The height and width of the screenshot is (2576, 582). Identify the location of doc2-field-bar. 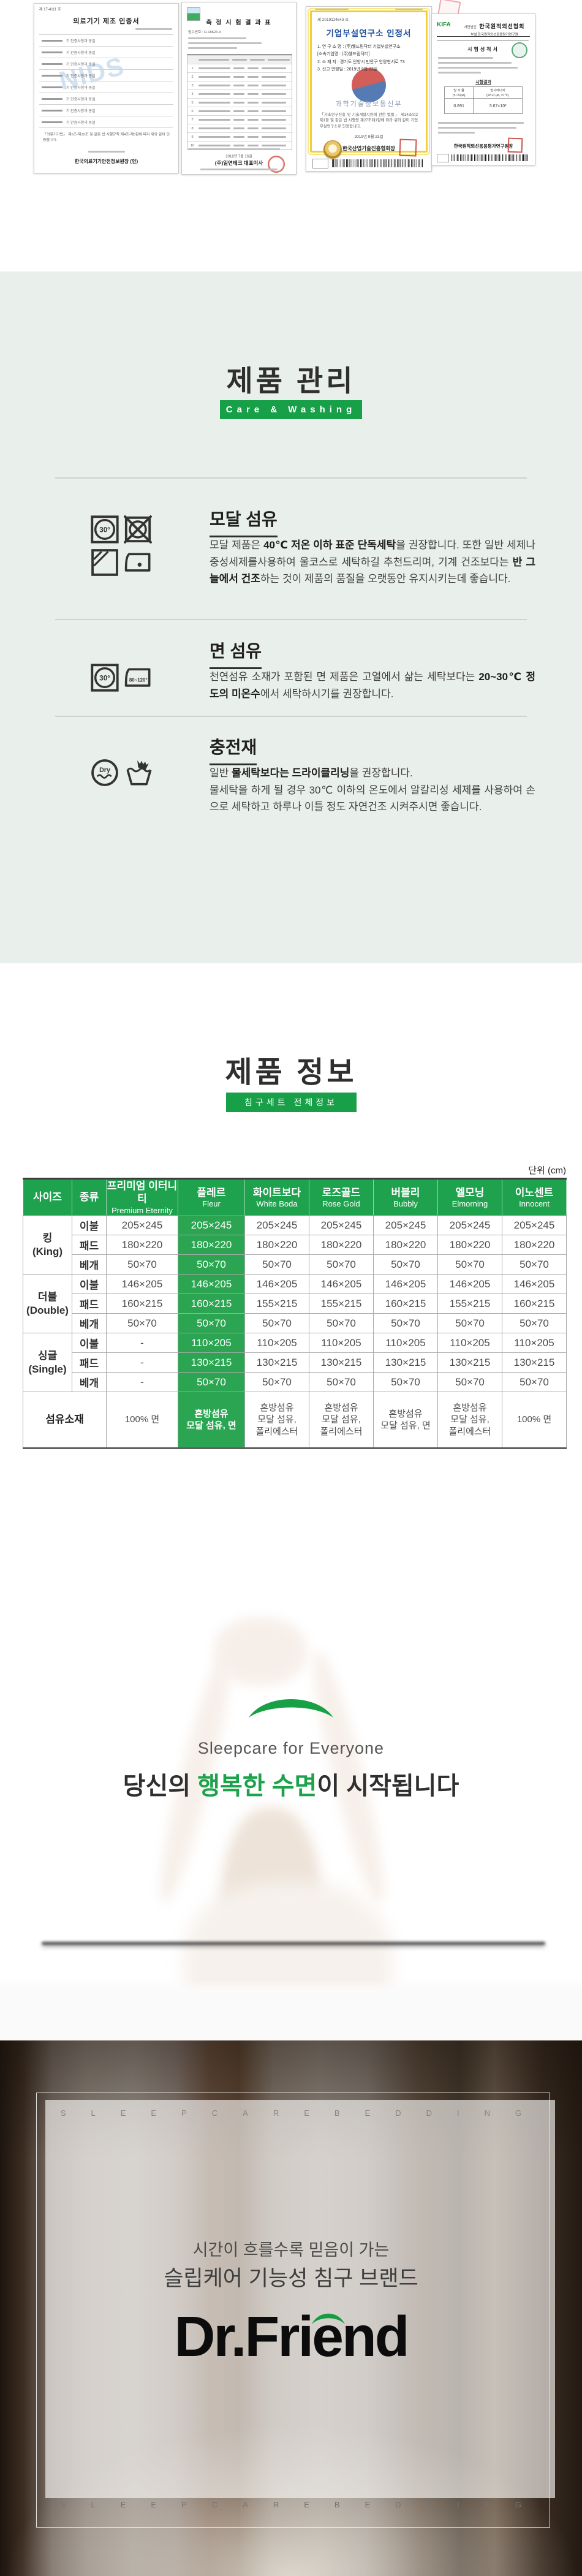
(217, 38).